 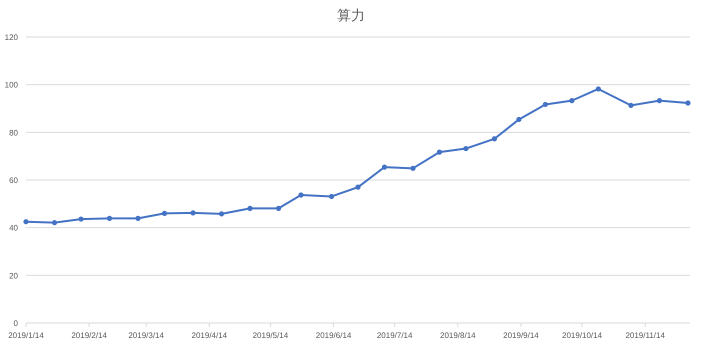 What do you see at coordinates (582, 335) in the screenshot?
I see `x-tick-label: 2019/10/14` at bounding box center [582, 335].